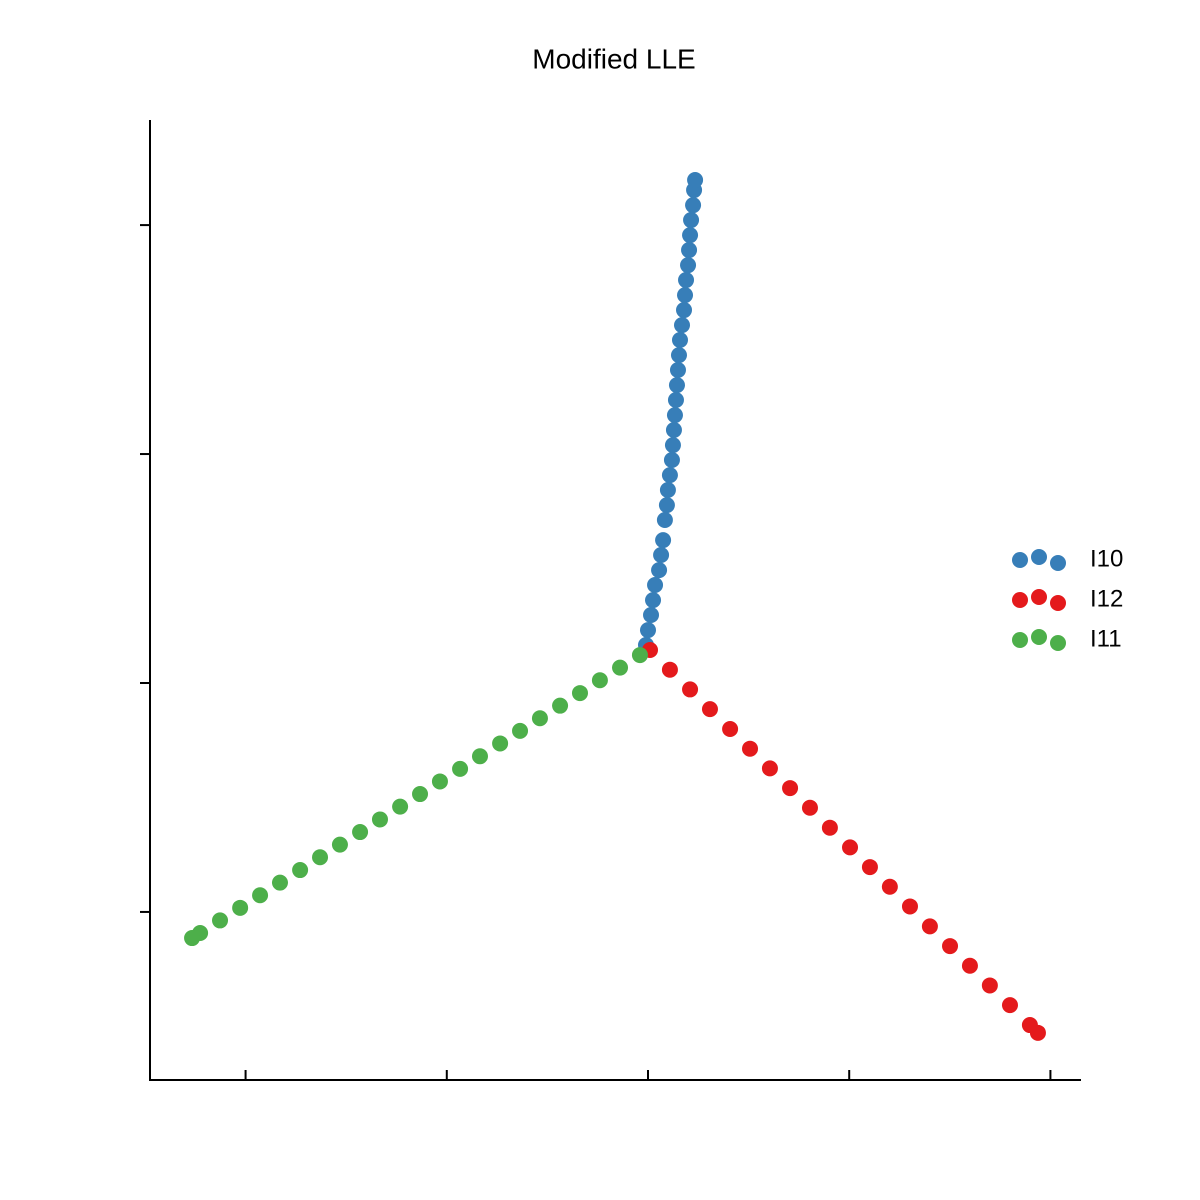  I want to click on legend-label: I10, so click(1106, 558).